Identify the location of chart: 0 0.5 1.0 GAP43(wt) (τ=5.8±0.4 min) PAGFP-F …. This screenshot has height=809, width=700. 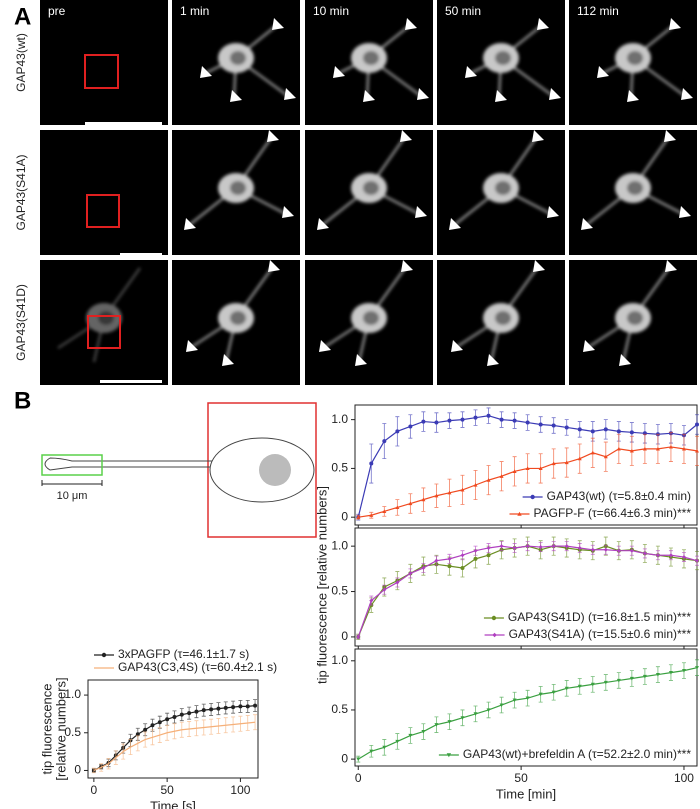
(515, 466).